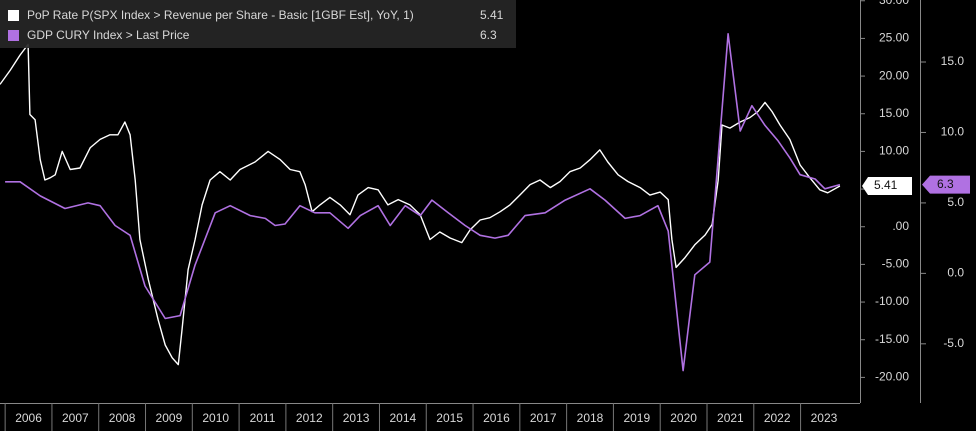 The image size is (976, 431). Describe the element at coordinates (892, 339) in the screenshot. I see `y-tick-label: -15.00` at that location.